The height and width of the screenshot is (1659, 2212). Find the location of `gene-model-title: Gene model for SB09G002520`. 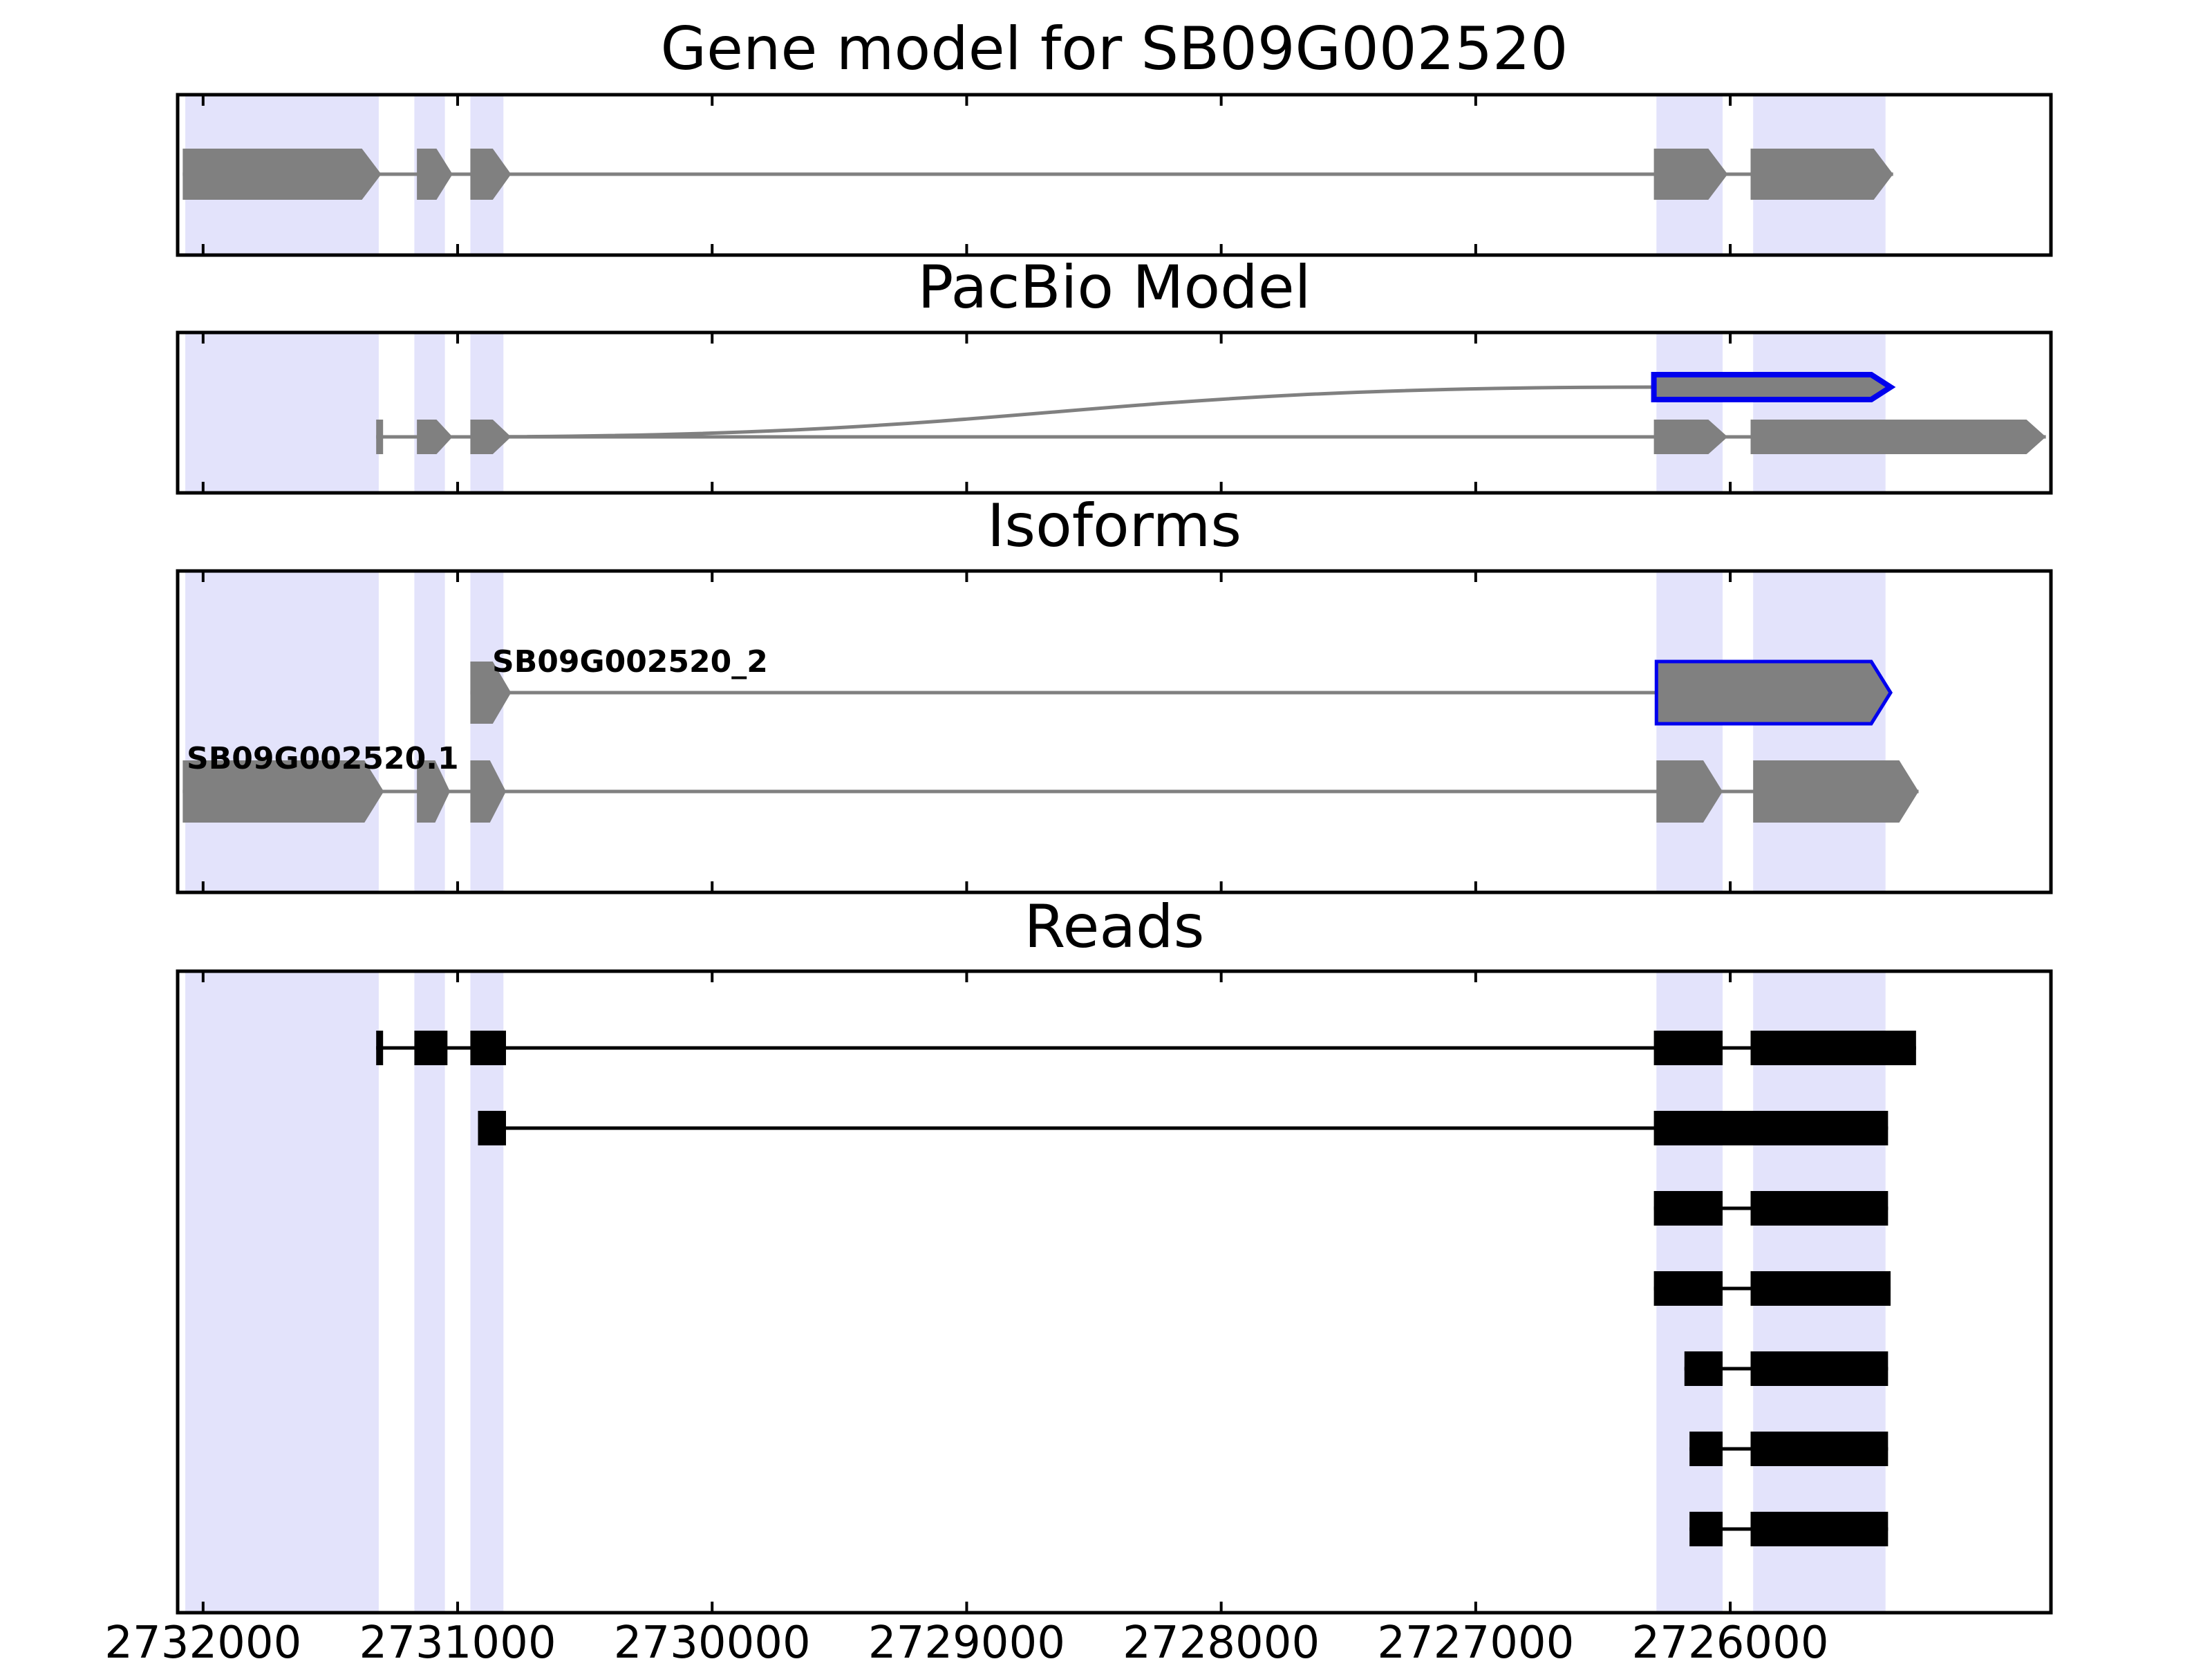

gene-model-title: Gene model for SB09G002520 is located at coordinates (1114, 49).